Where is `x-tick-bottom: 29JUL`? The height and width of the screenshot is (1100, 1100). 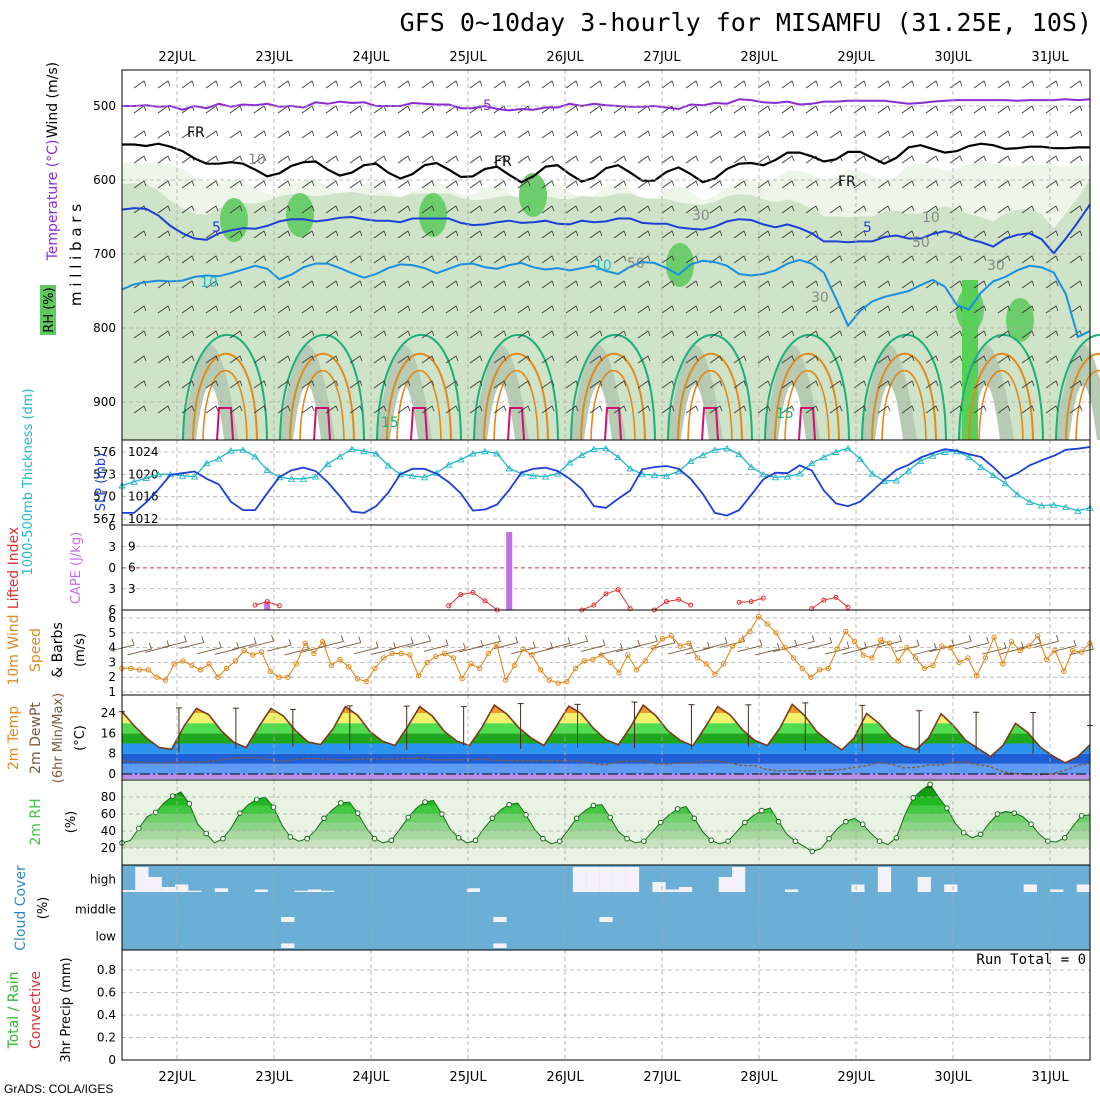
x-tick-bottom: 29JUL is located at coordinates (856, 1077).